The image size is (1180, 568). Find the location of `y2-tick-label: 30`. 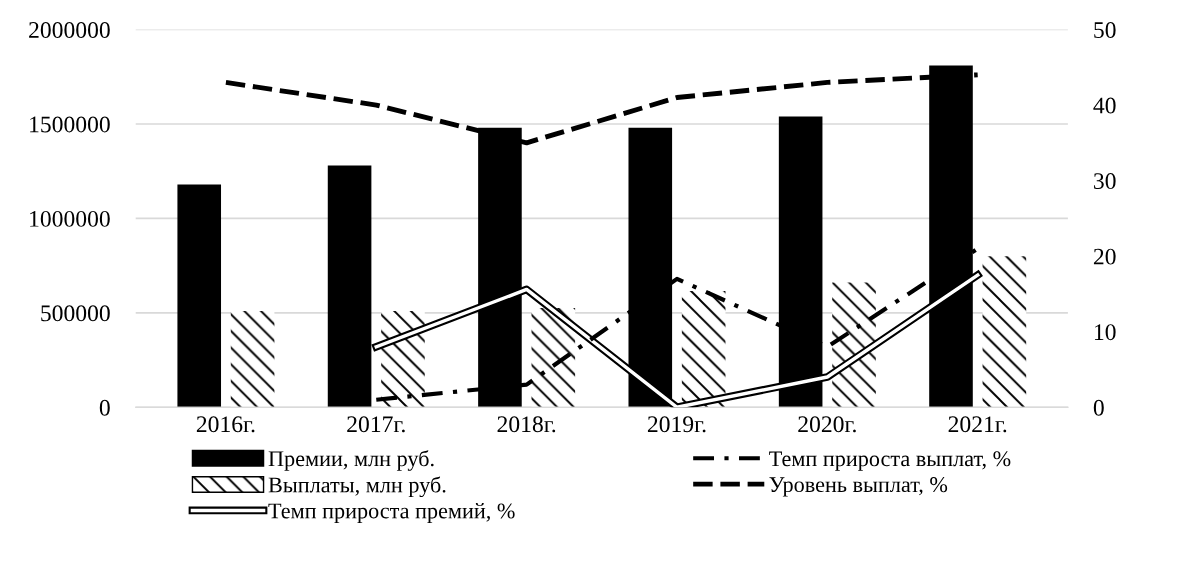

y2-tick-label: 30 is located at coordinates (1105, 181).